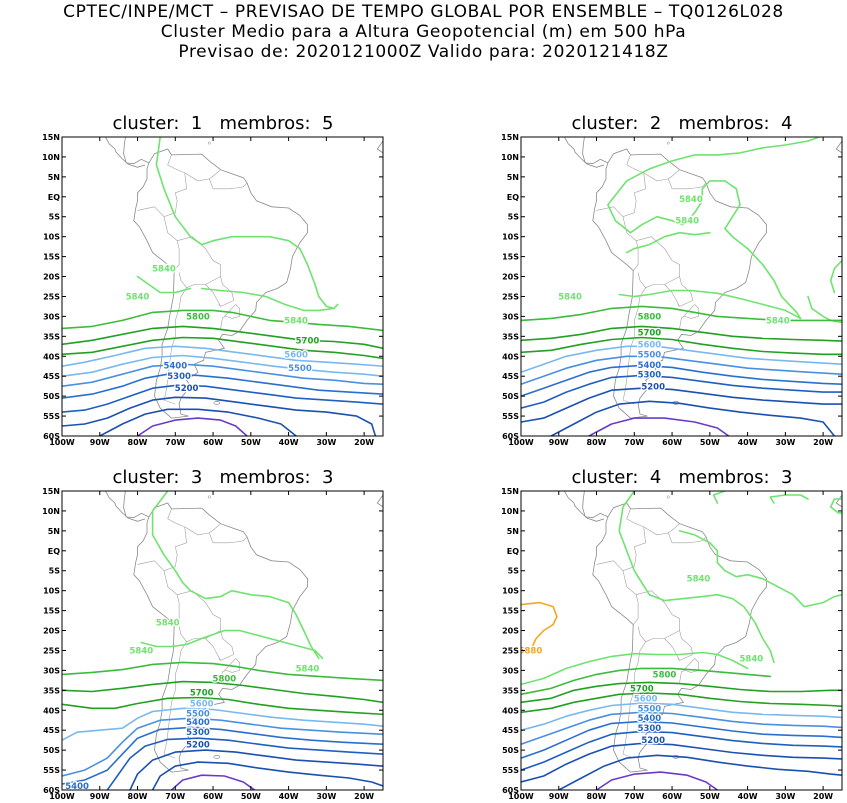 This screenshot has height=803, width=847. Describe the element at coordinates (597, 796) in the screenshot. I see `lon-label: 80W` at that location.